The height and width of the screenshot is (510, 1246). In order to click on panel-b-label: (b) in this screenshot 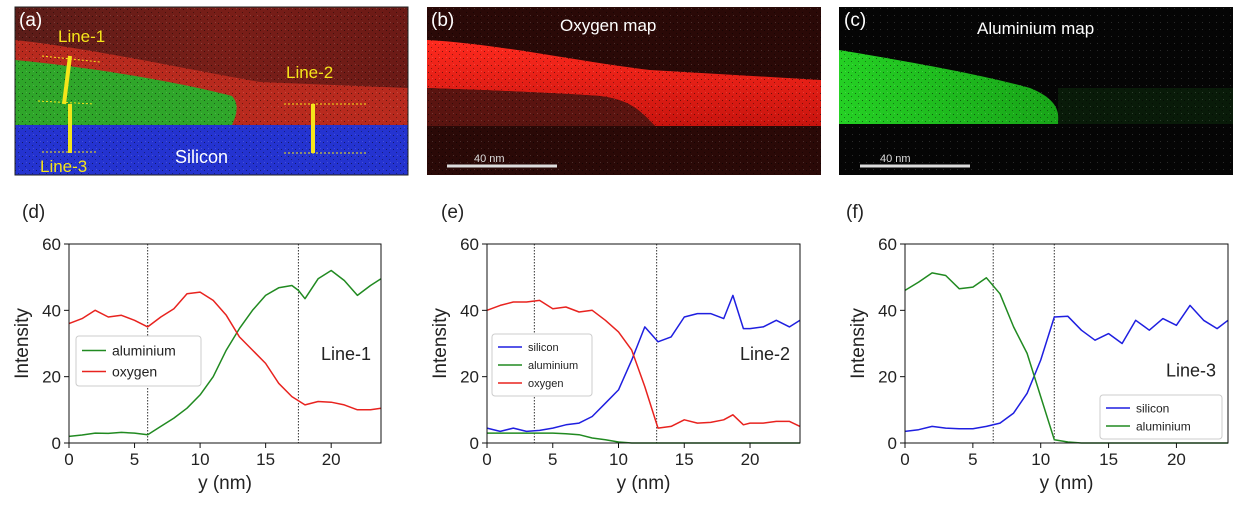, I will do `click(442, 20)`.